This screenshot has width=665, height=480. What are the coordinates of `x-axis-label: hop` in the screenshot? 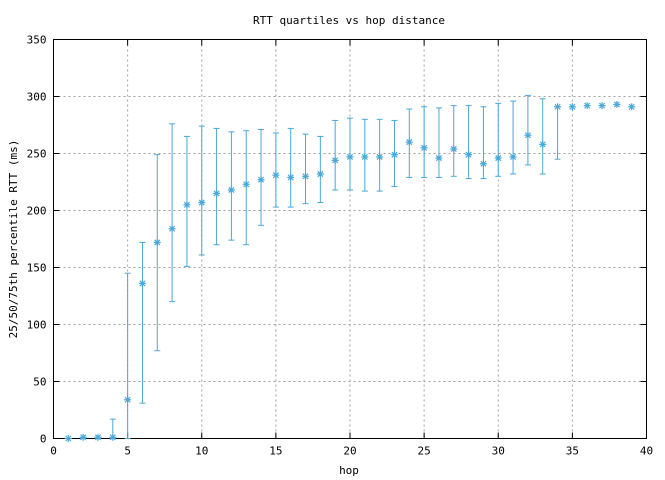 It's located at (349, 470).